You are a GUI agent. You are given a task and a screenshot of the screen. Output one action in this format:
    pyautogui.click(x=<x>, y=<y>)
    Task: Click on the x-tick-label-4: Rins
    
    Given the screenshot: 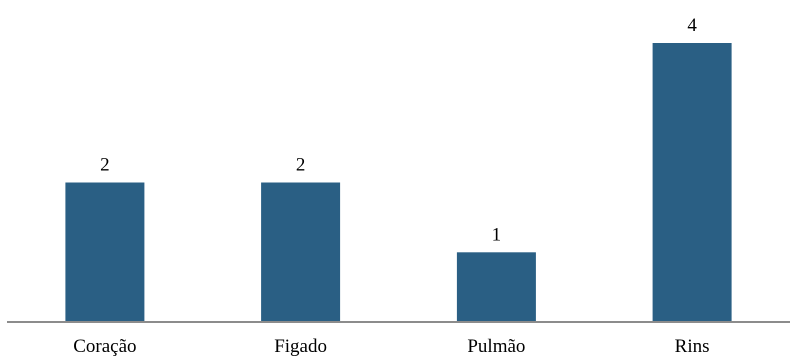 What is the action you would take?
    pyautogui.click(x=692, y=346)
    